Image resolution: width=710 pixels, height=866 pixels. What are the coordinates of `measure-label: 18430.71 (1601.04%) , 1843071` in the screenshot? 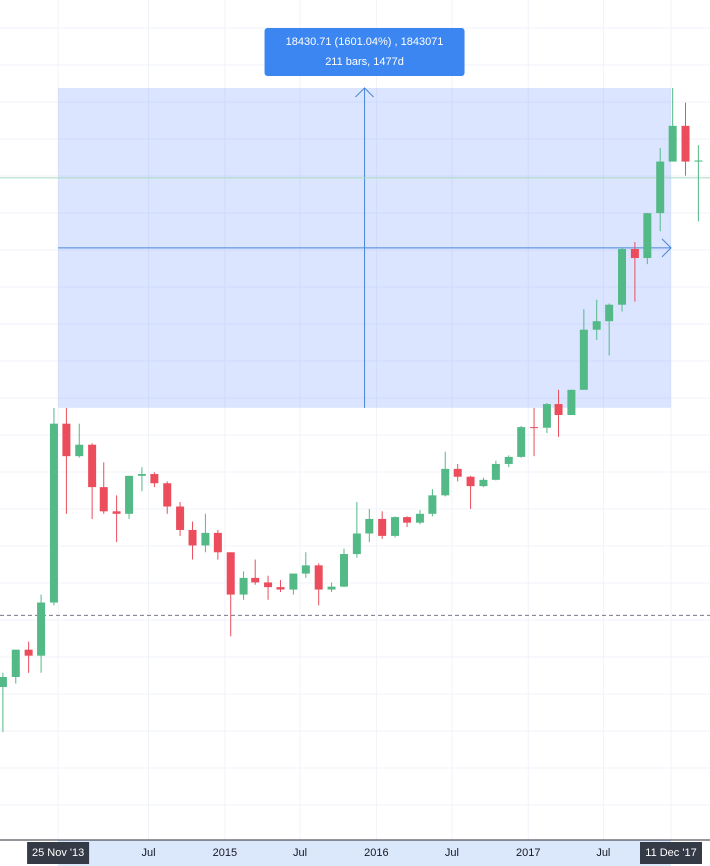 It's located at (365, 42).